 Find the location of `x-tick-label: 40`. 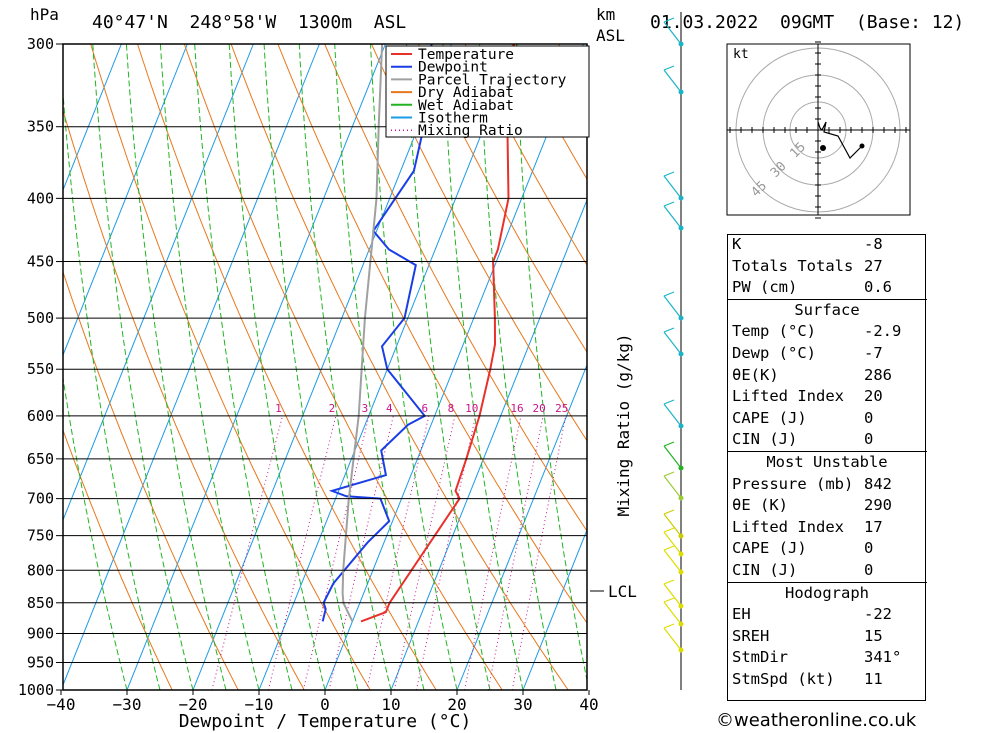

x-tick-label: 40 is located at coordinates (588, 704).